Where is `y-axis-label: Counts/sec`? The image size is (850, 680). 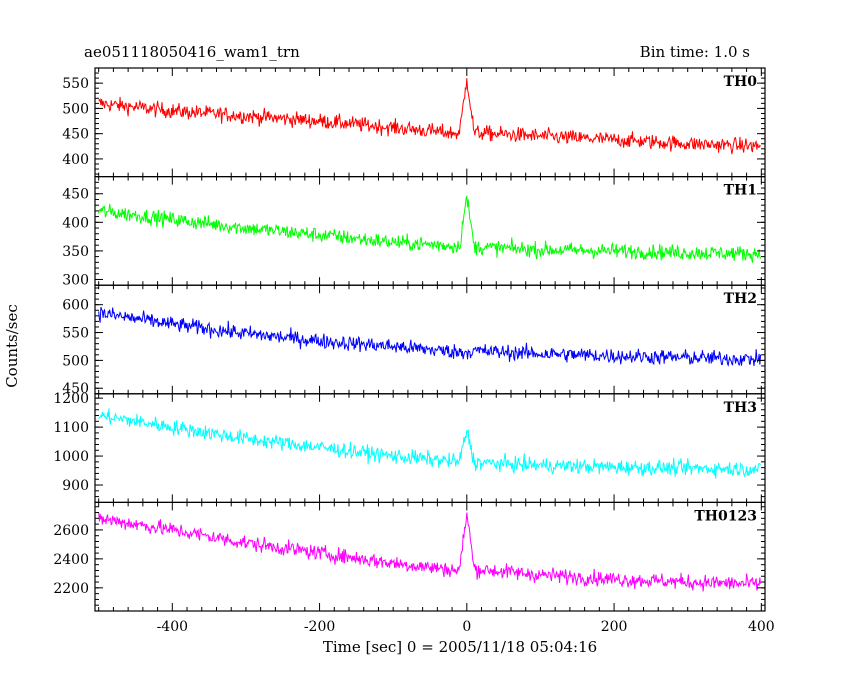 y-axis-label: Counts/sec is located at coordinates (12, 346).